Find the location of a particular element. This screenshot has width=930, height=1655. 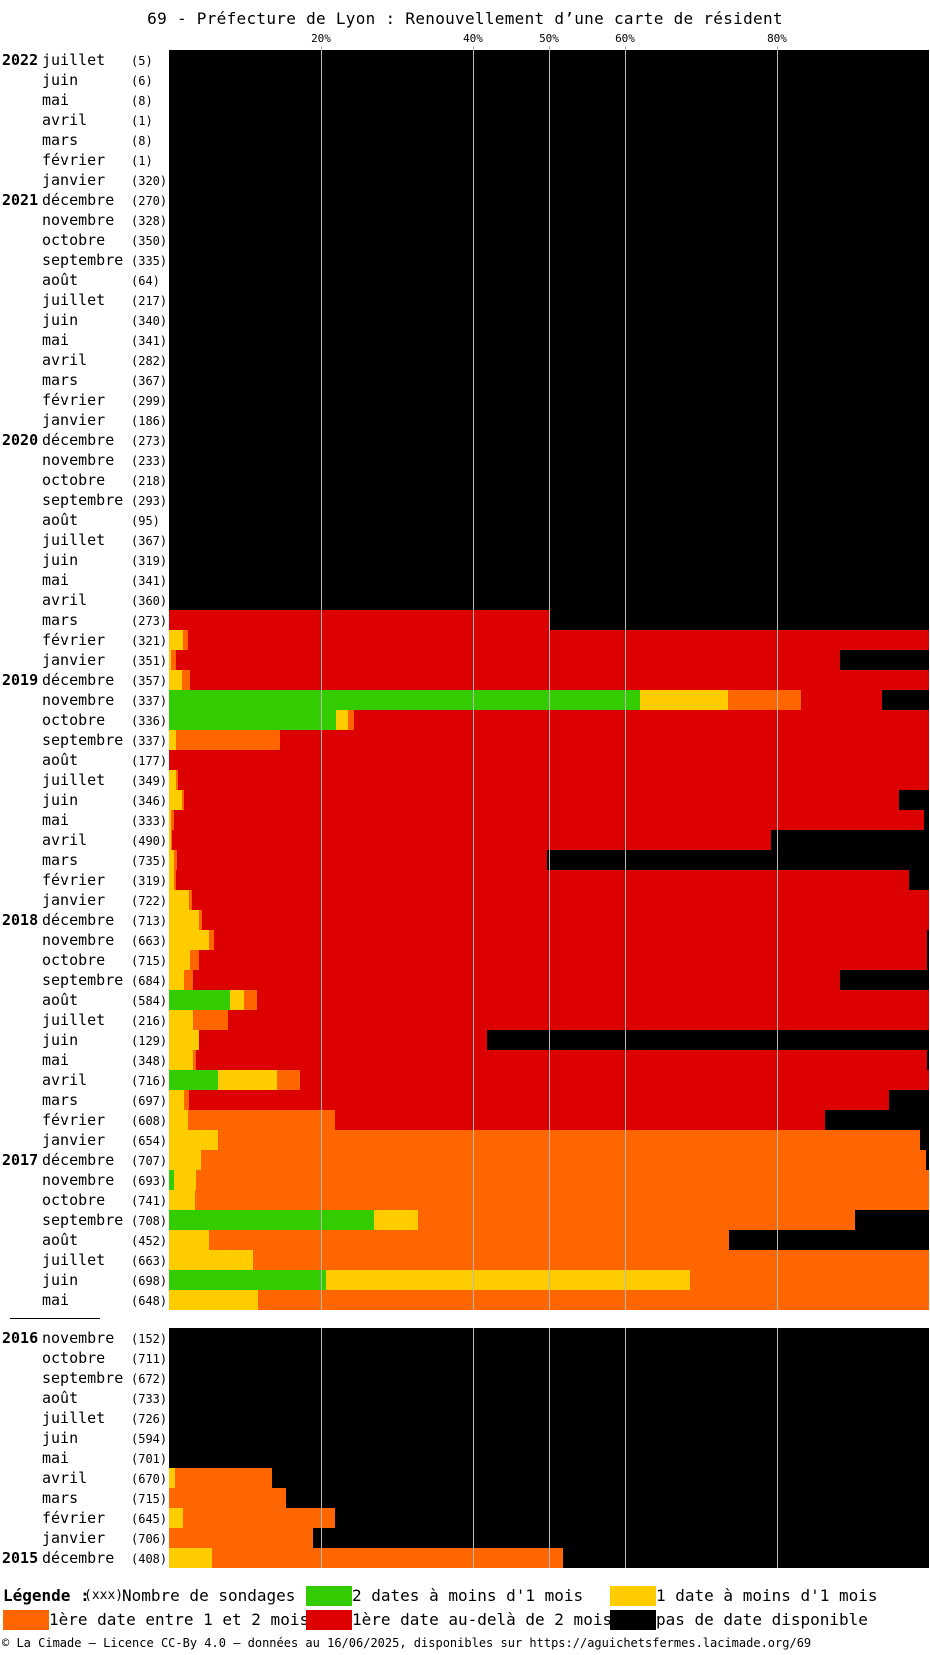

month-label: décembre is located at coordinates (78, 200).